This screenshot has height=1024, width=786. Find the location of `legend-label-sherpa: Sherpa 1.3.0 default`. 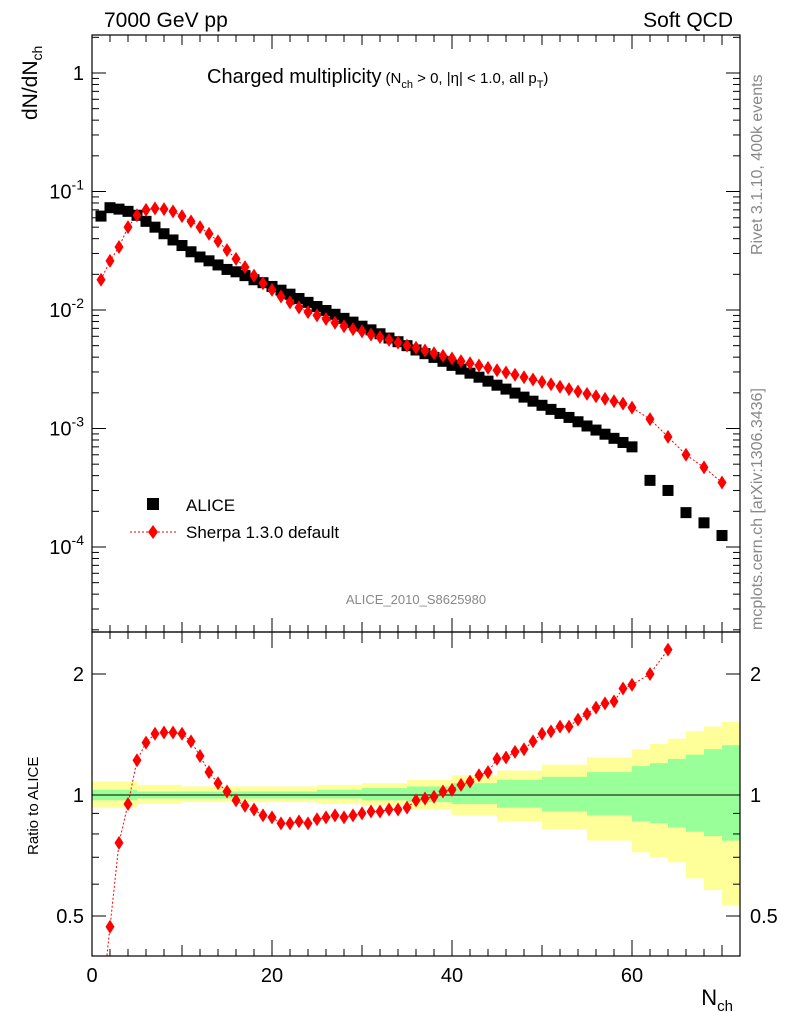

legend-label-sherpa: Sherpa 1.3.0 default is located at coordinates (262, 532).